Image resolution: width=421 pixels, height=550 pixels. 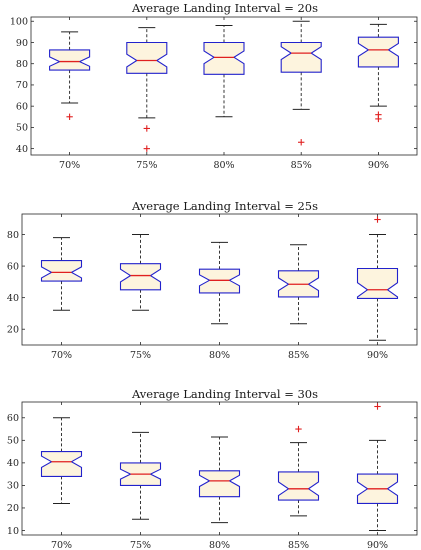 I want to click on panel-title: Average Landing Interval = 30s, so click(x=224, y=394).